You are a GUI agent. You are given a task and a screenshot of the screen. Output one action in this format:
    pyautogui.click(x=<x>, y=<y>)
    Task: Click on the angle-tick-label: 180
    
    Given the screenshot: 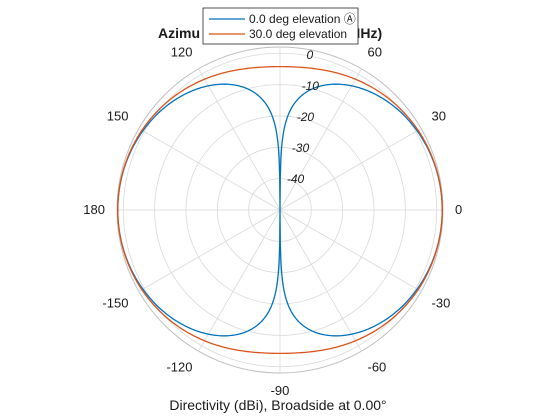 What is the action you would take?
    pyautogui.click(x=94, y=209)
    